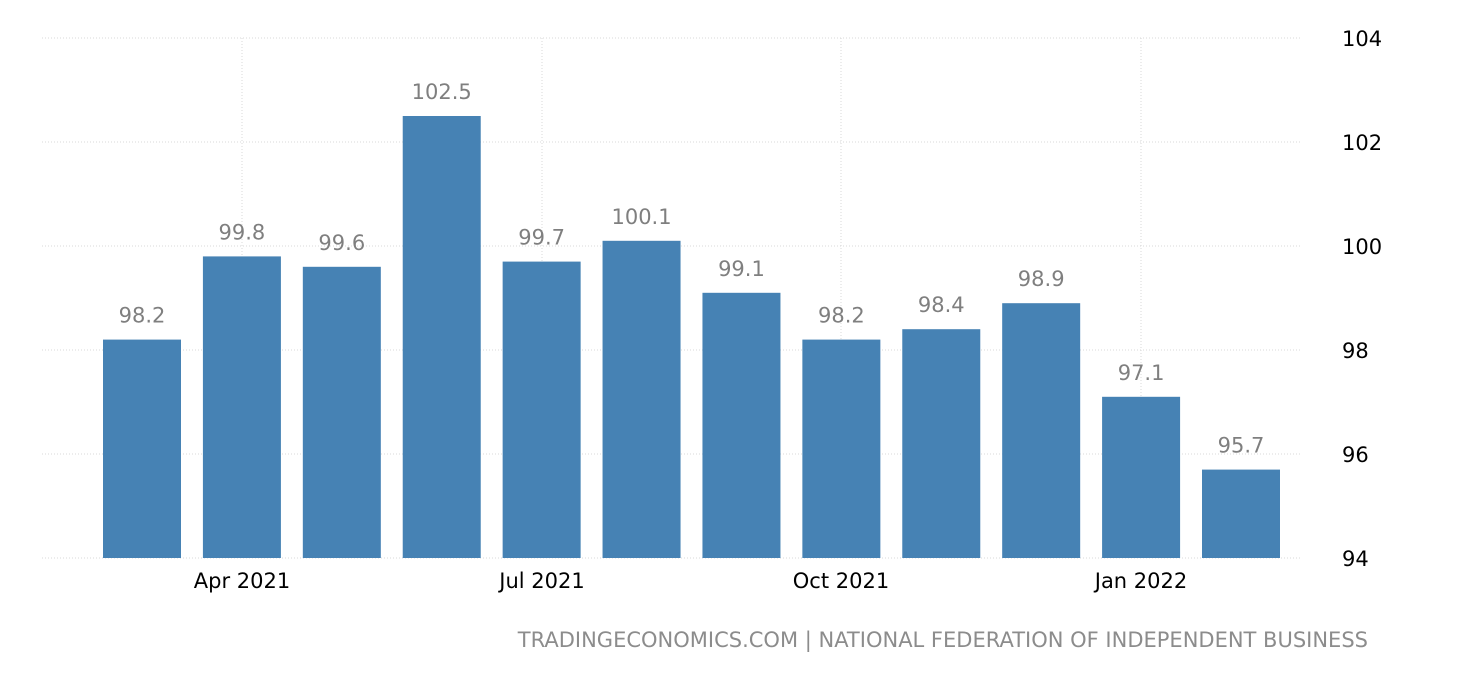  What do you see at coordinates (1362, 247) in the screenshot?
I see `y-tick-label: 100` at bounding box center [1362, 247].